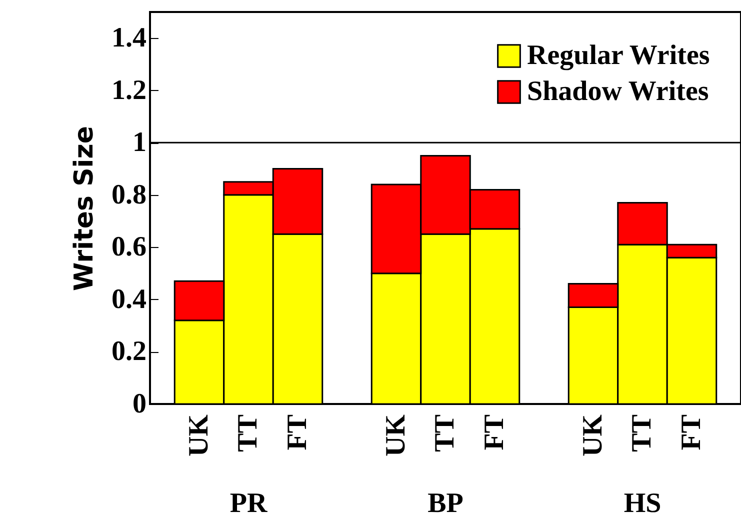  I want to click on y-tick-label: 0, so click(139, 404).